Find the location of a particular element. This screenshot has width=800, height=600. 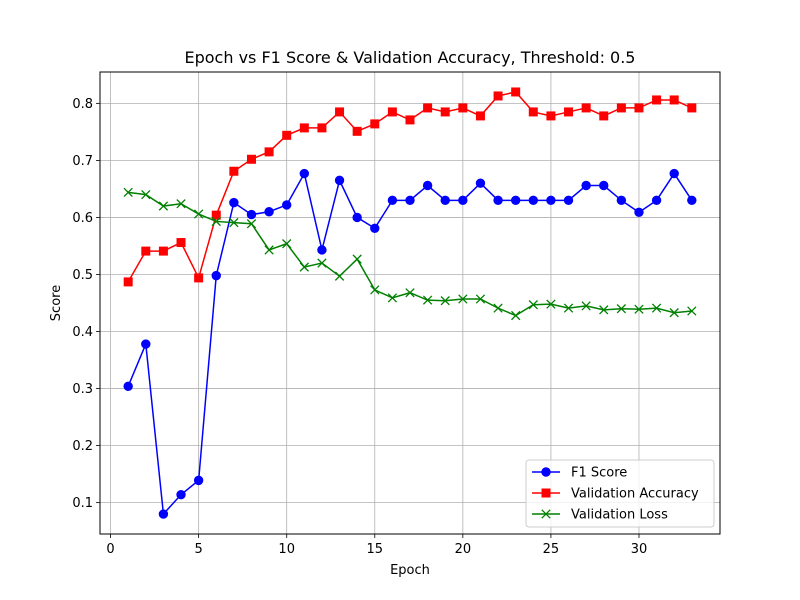

y-tick-label: 0.4 is located at coordinates (82, 332).